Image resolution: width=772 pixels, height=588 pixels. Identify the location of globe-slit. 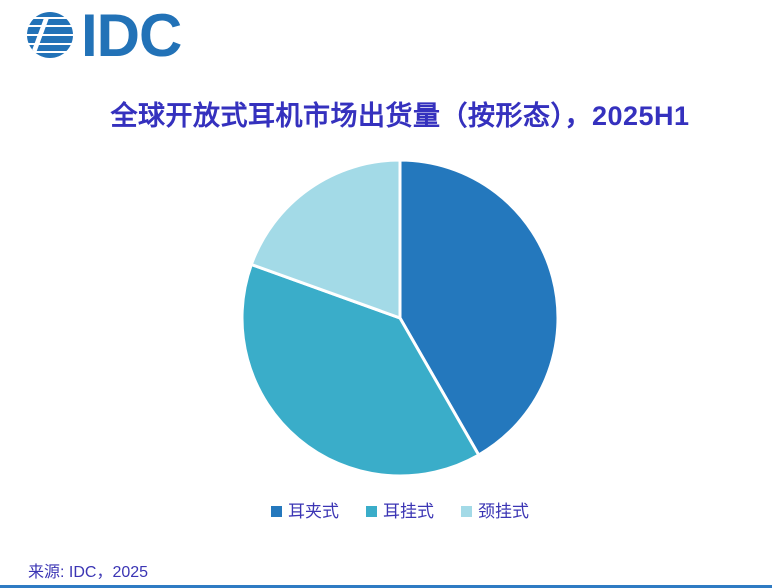
(40, 35).